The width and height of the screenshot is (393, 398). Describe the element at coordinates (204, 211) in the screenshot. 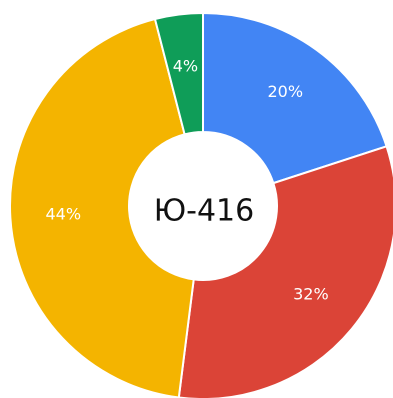

I see `center-label: Ю-416` at that location.